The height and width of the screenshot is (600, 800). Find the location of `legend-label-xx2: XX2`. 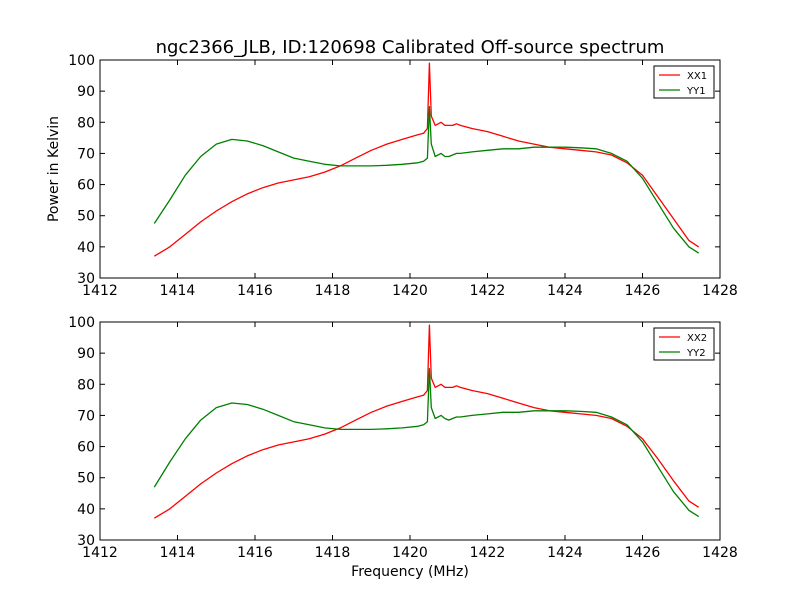

legend-label-xx2: XX2 is located at coordinates (697, 338).